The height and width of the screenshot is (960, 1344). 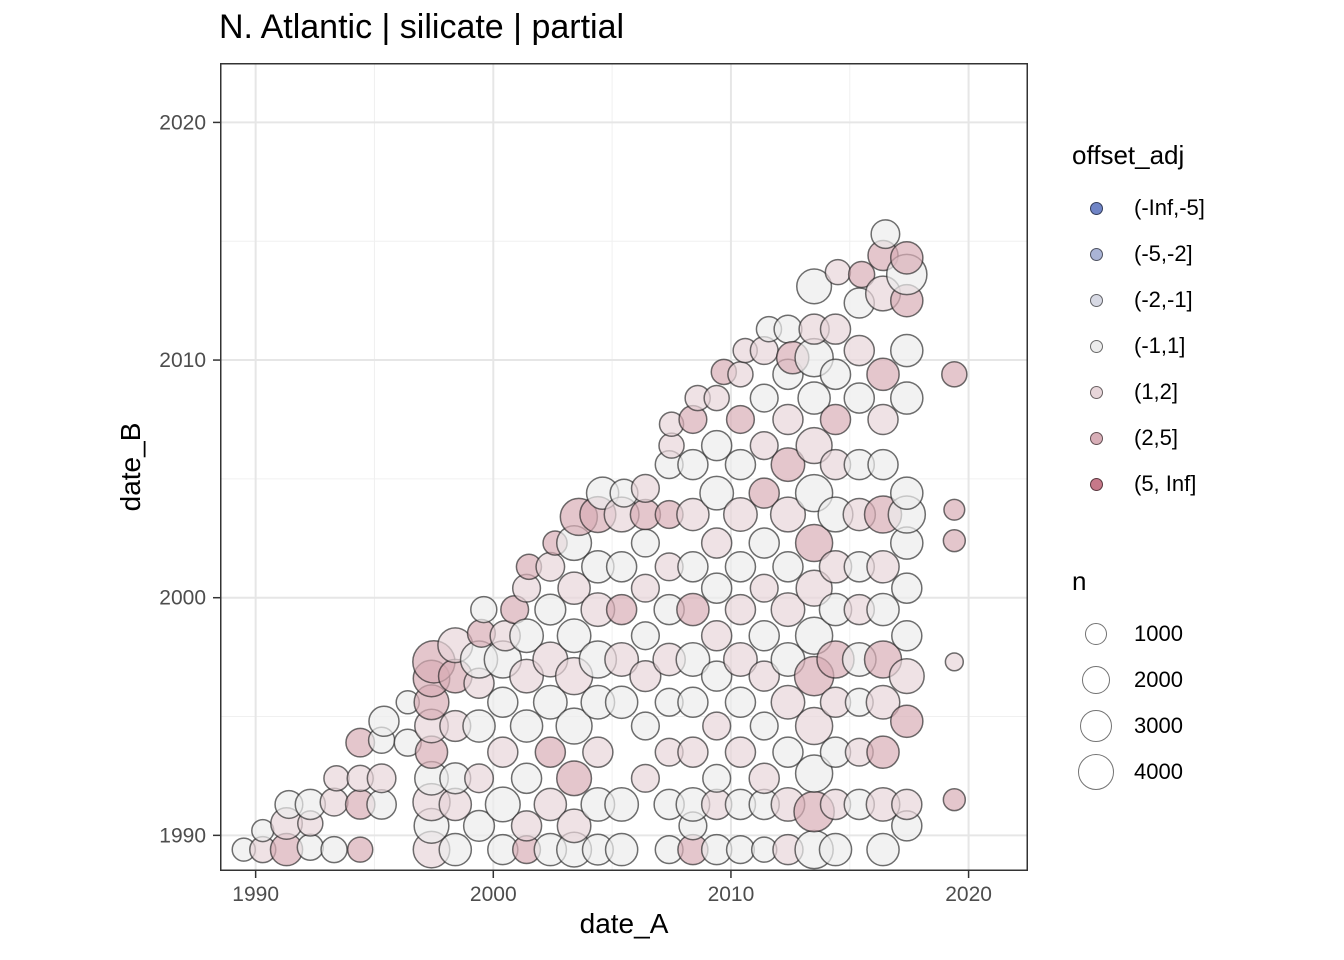 I want to click on size-legend-title: n, so click(x=1079, y=581).